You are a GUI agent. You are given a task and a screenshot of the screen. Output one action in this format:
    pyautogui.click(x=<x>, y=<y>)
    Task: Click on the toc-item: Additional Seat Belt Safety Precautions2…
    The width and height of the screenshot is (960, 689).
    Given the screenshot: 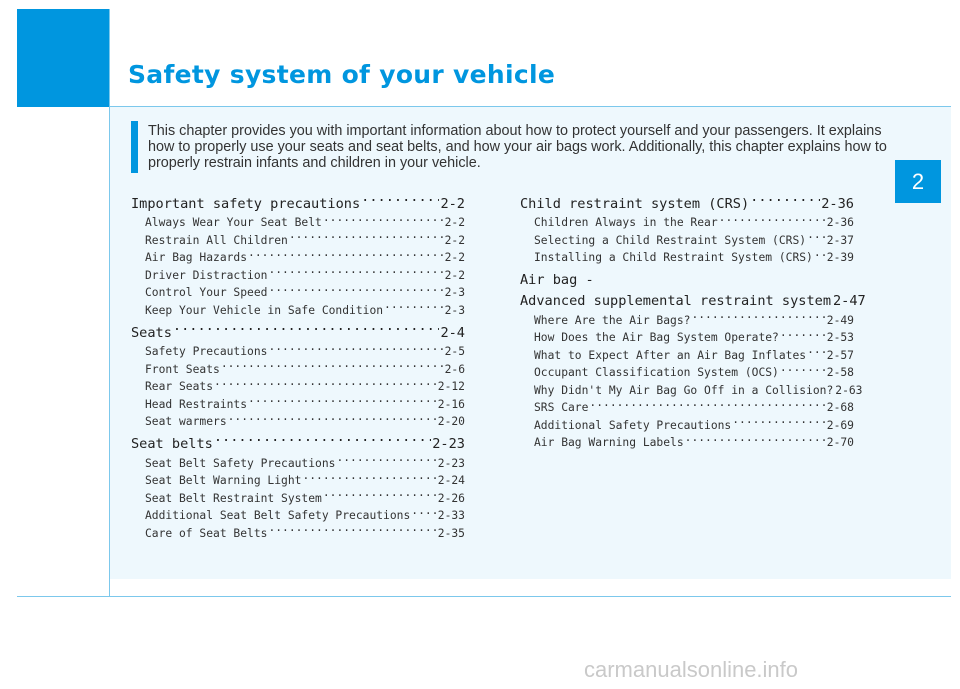 What is the action you would take?
    pyautogui.click(x=305, y=516)
    